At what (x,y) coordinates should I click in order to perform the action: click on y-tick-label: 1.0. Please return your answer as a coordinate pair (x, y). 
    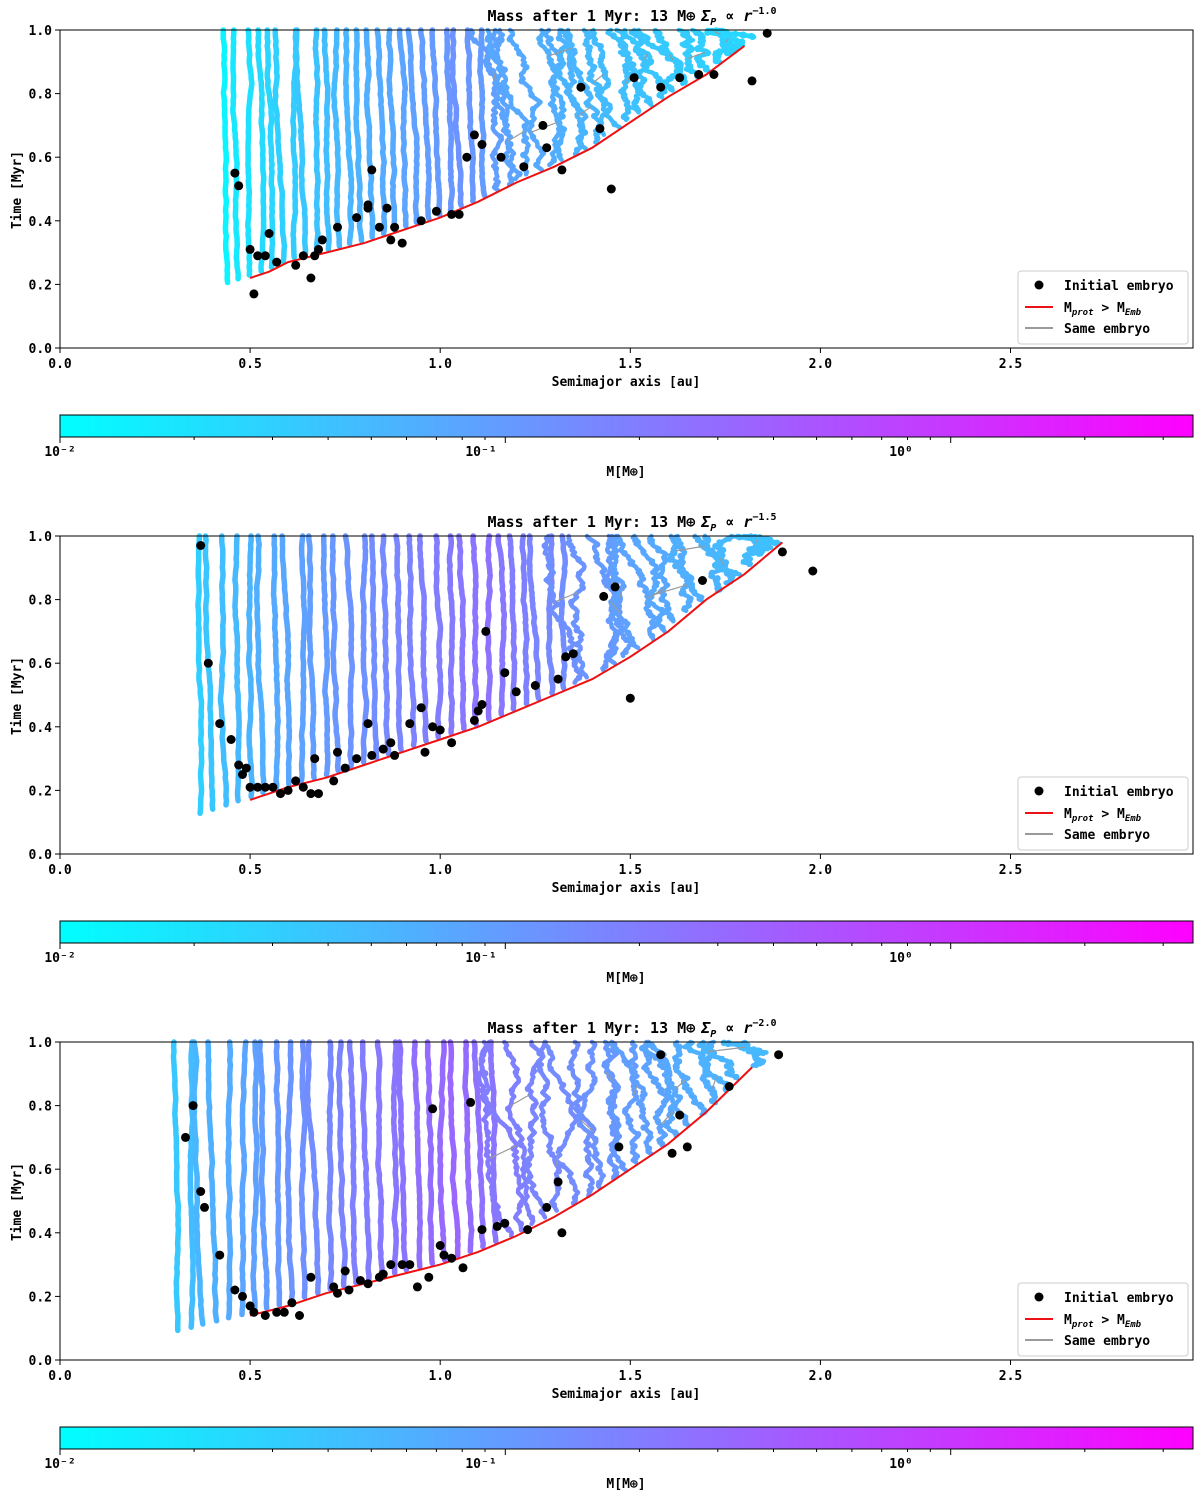
    Looking at the image, I should click on (41, 537).